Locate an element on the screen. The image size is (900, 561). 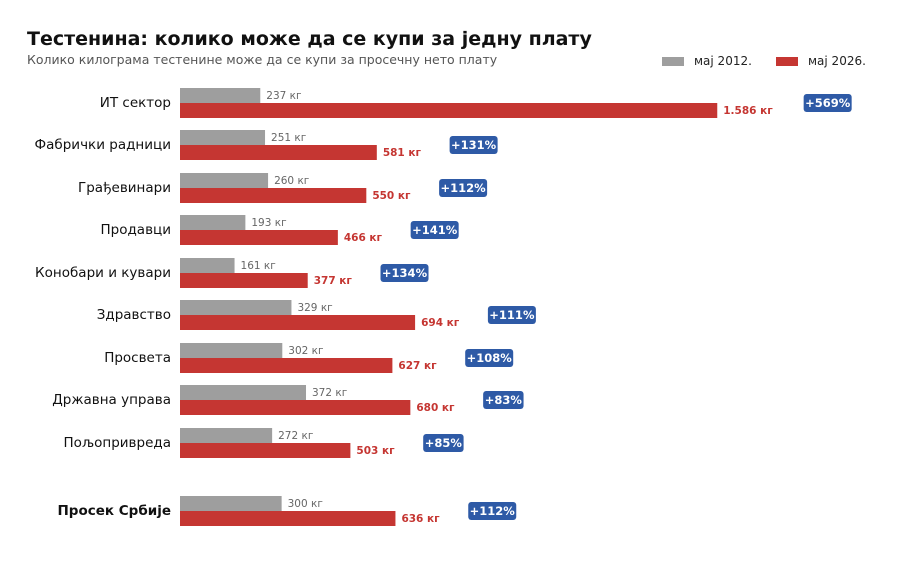
change-badge-label: +111% is located at coordinates (512, 315).